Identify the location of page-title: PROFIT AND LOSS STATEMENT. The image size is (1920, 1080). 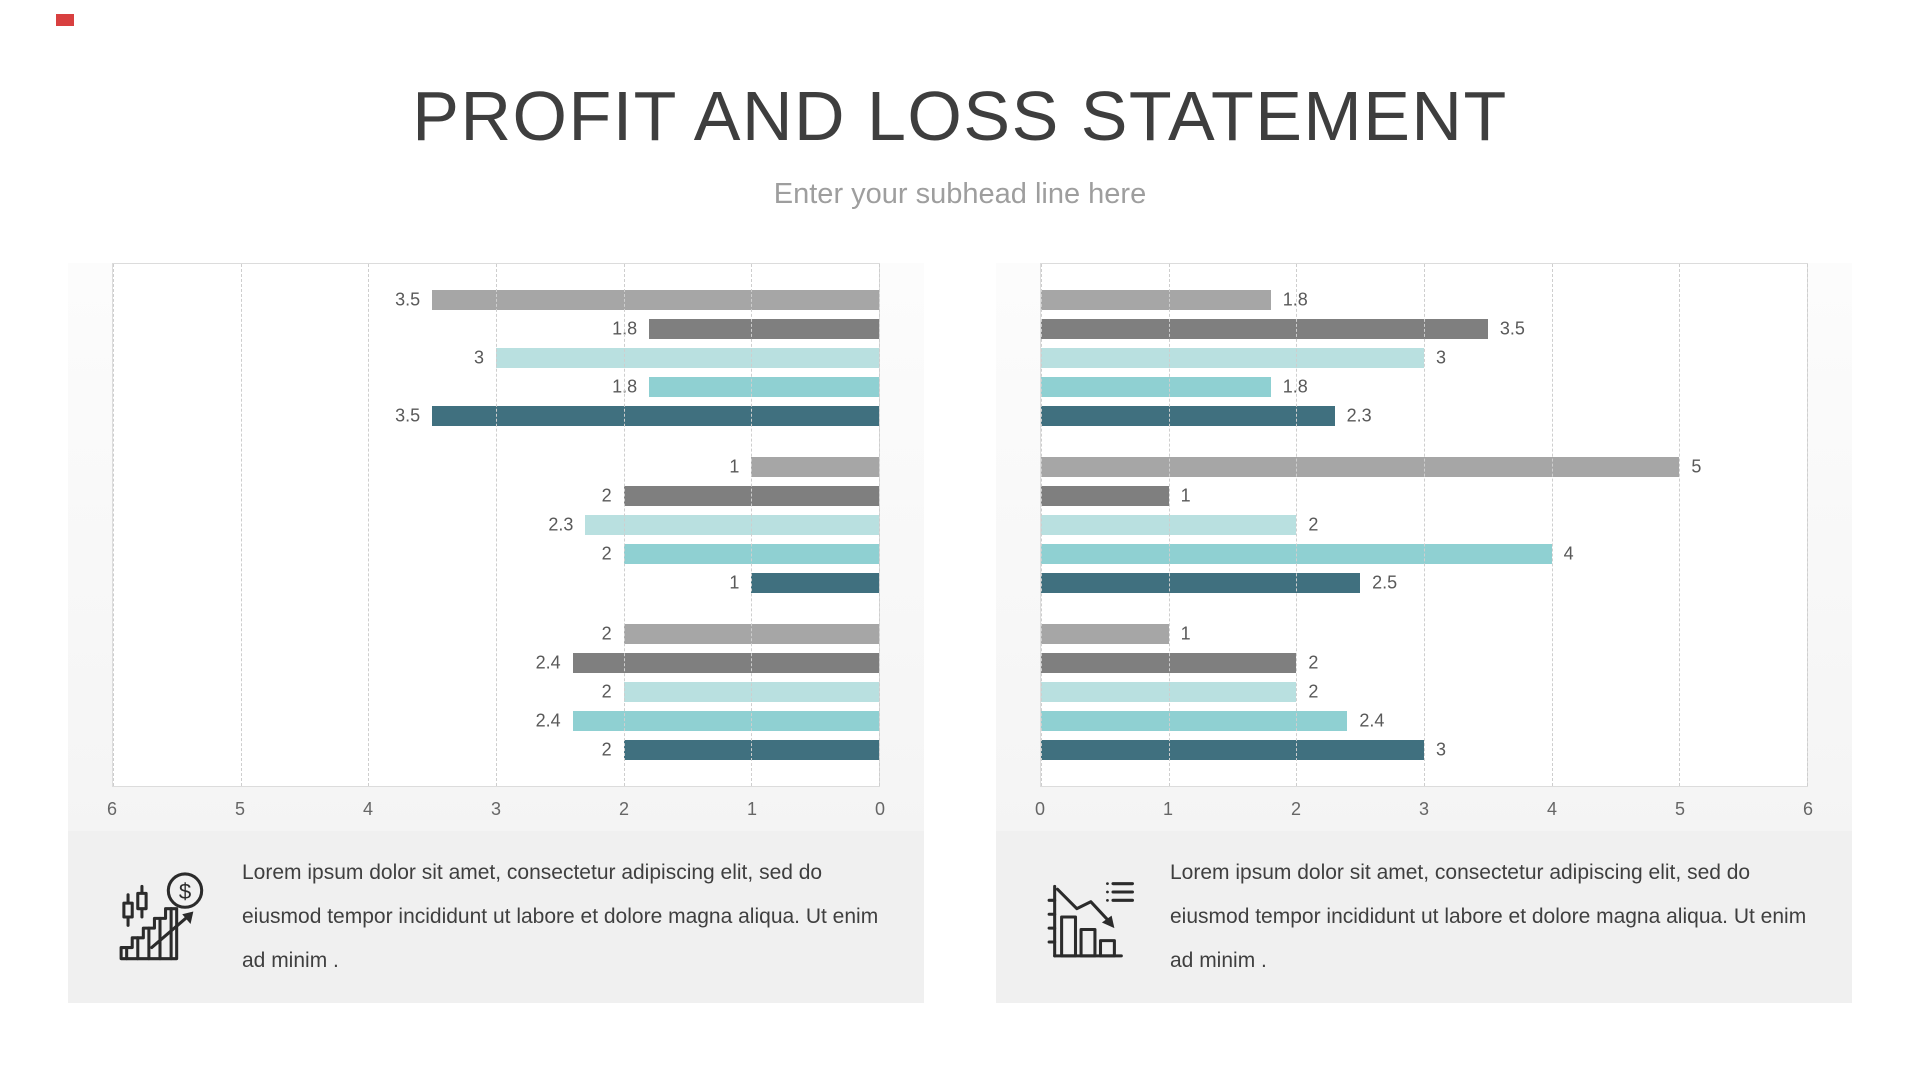
(960, 116).